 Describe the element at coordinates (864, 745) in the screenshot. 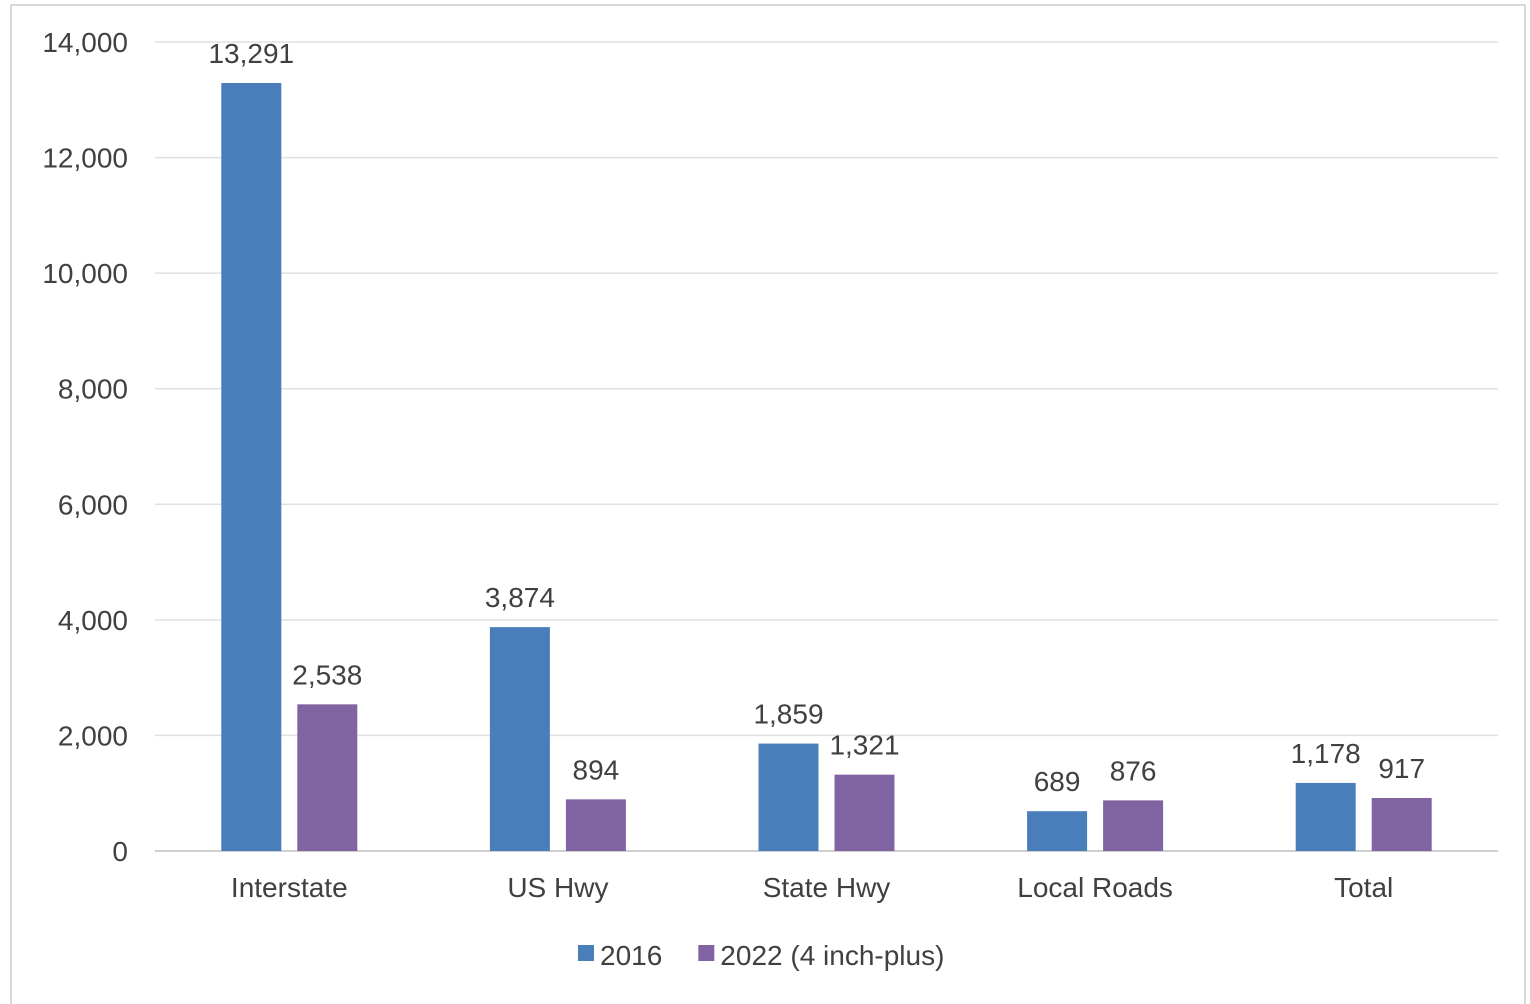

I see `data-label: 1,321` at that location.